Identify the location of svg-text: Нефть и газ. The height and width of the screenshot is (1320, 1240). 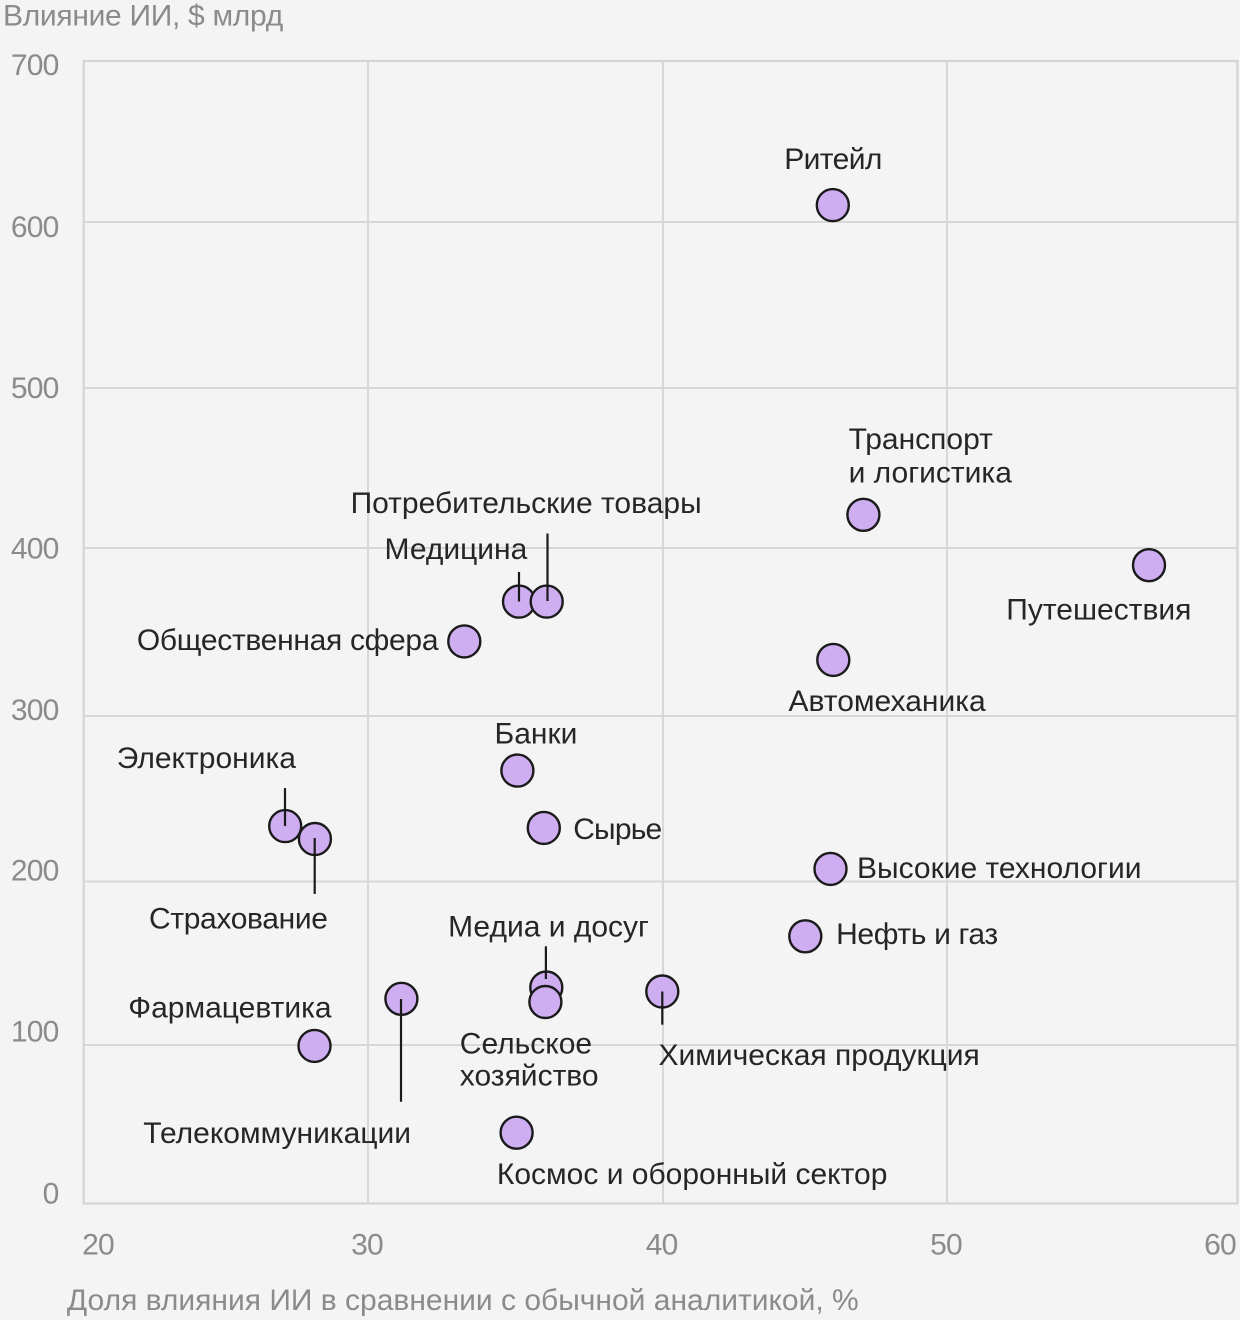
(917, 934).